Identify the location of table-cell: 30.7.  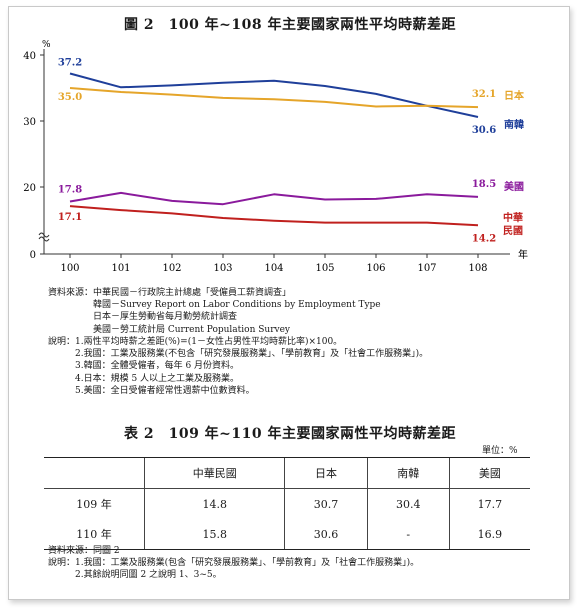
(326, 503).